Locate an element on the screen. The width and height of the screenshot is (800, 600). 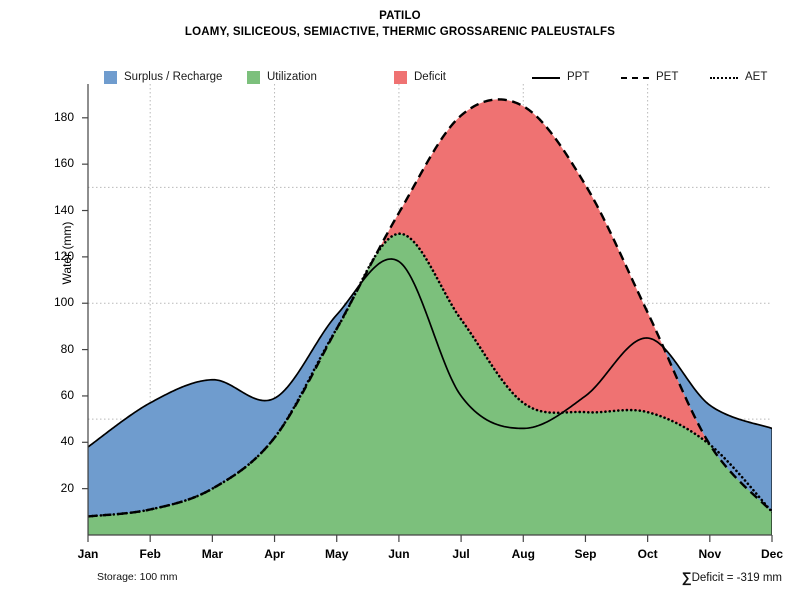
x-axis-tick-feb: Feb is located at coordinates (150, 554).